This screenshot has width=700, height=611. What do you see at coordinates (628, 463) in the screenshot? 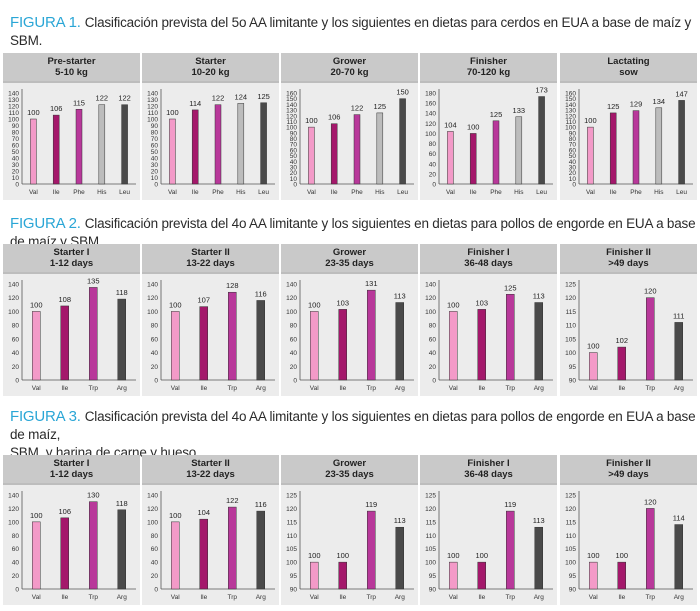
I see `chart-title: Finisher II` at bounding box center [628, 463].